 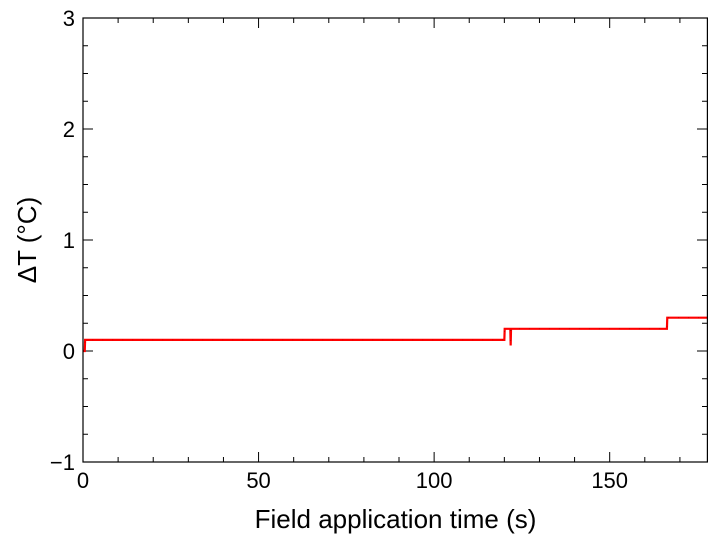 I want to click on y-tick-label: 3, so click(x=69, y=18).